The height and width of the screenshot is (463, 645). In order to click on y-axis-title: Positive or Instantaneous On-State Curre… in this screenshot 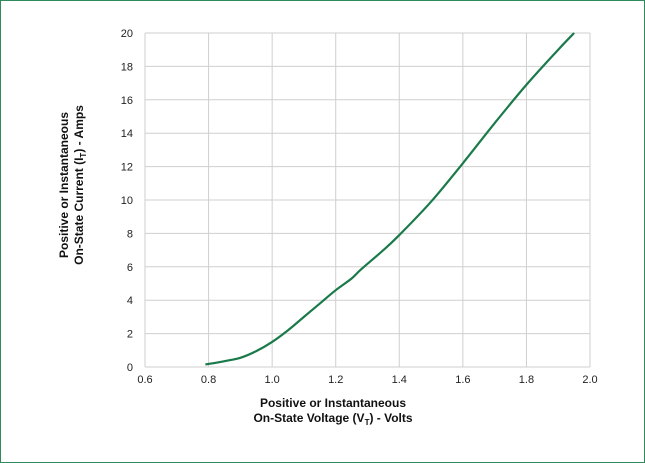, I will do `click(72, 185)`.